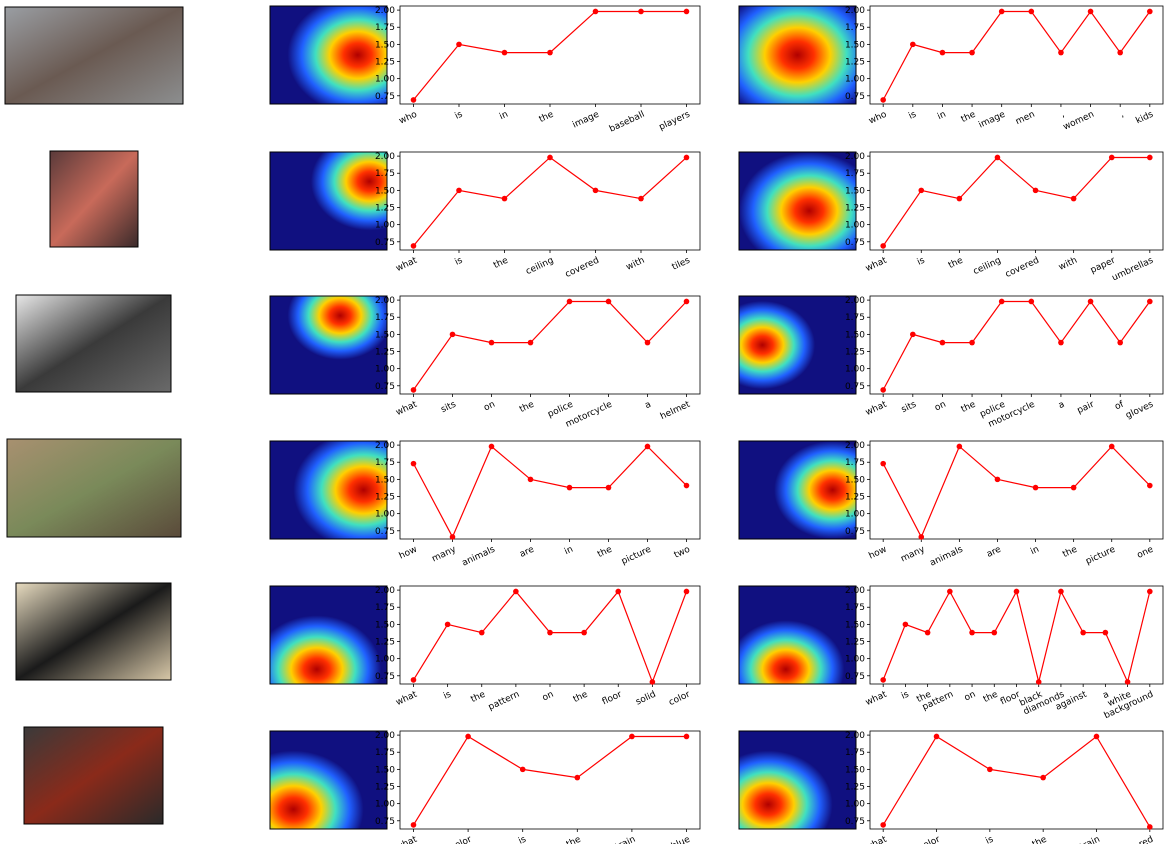  I want to click on x-tick-label: men, so click(1025, 119).